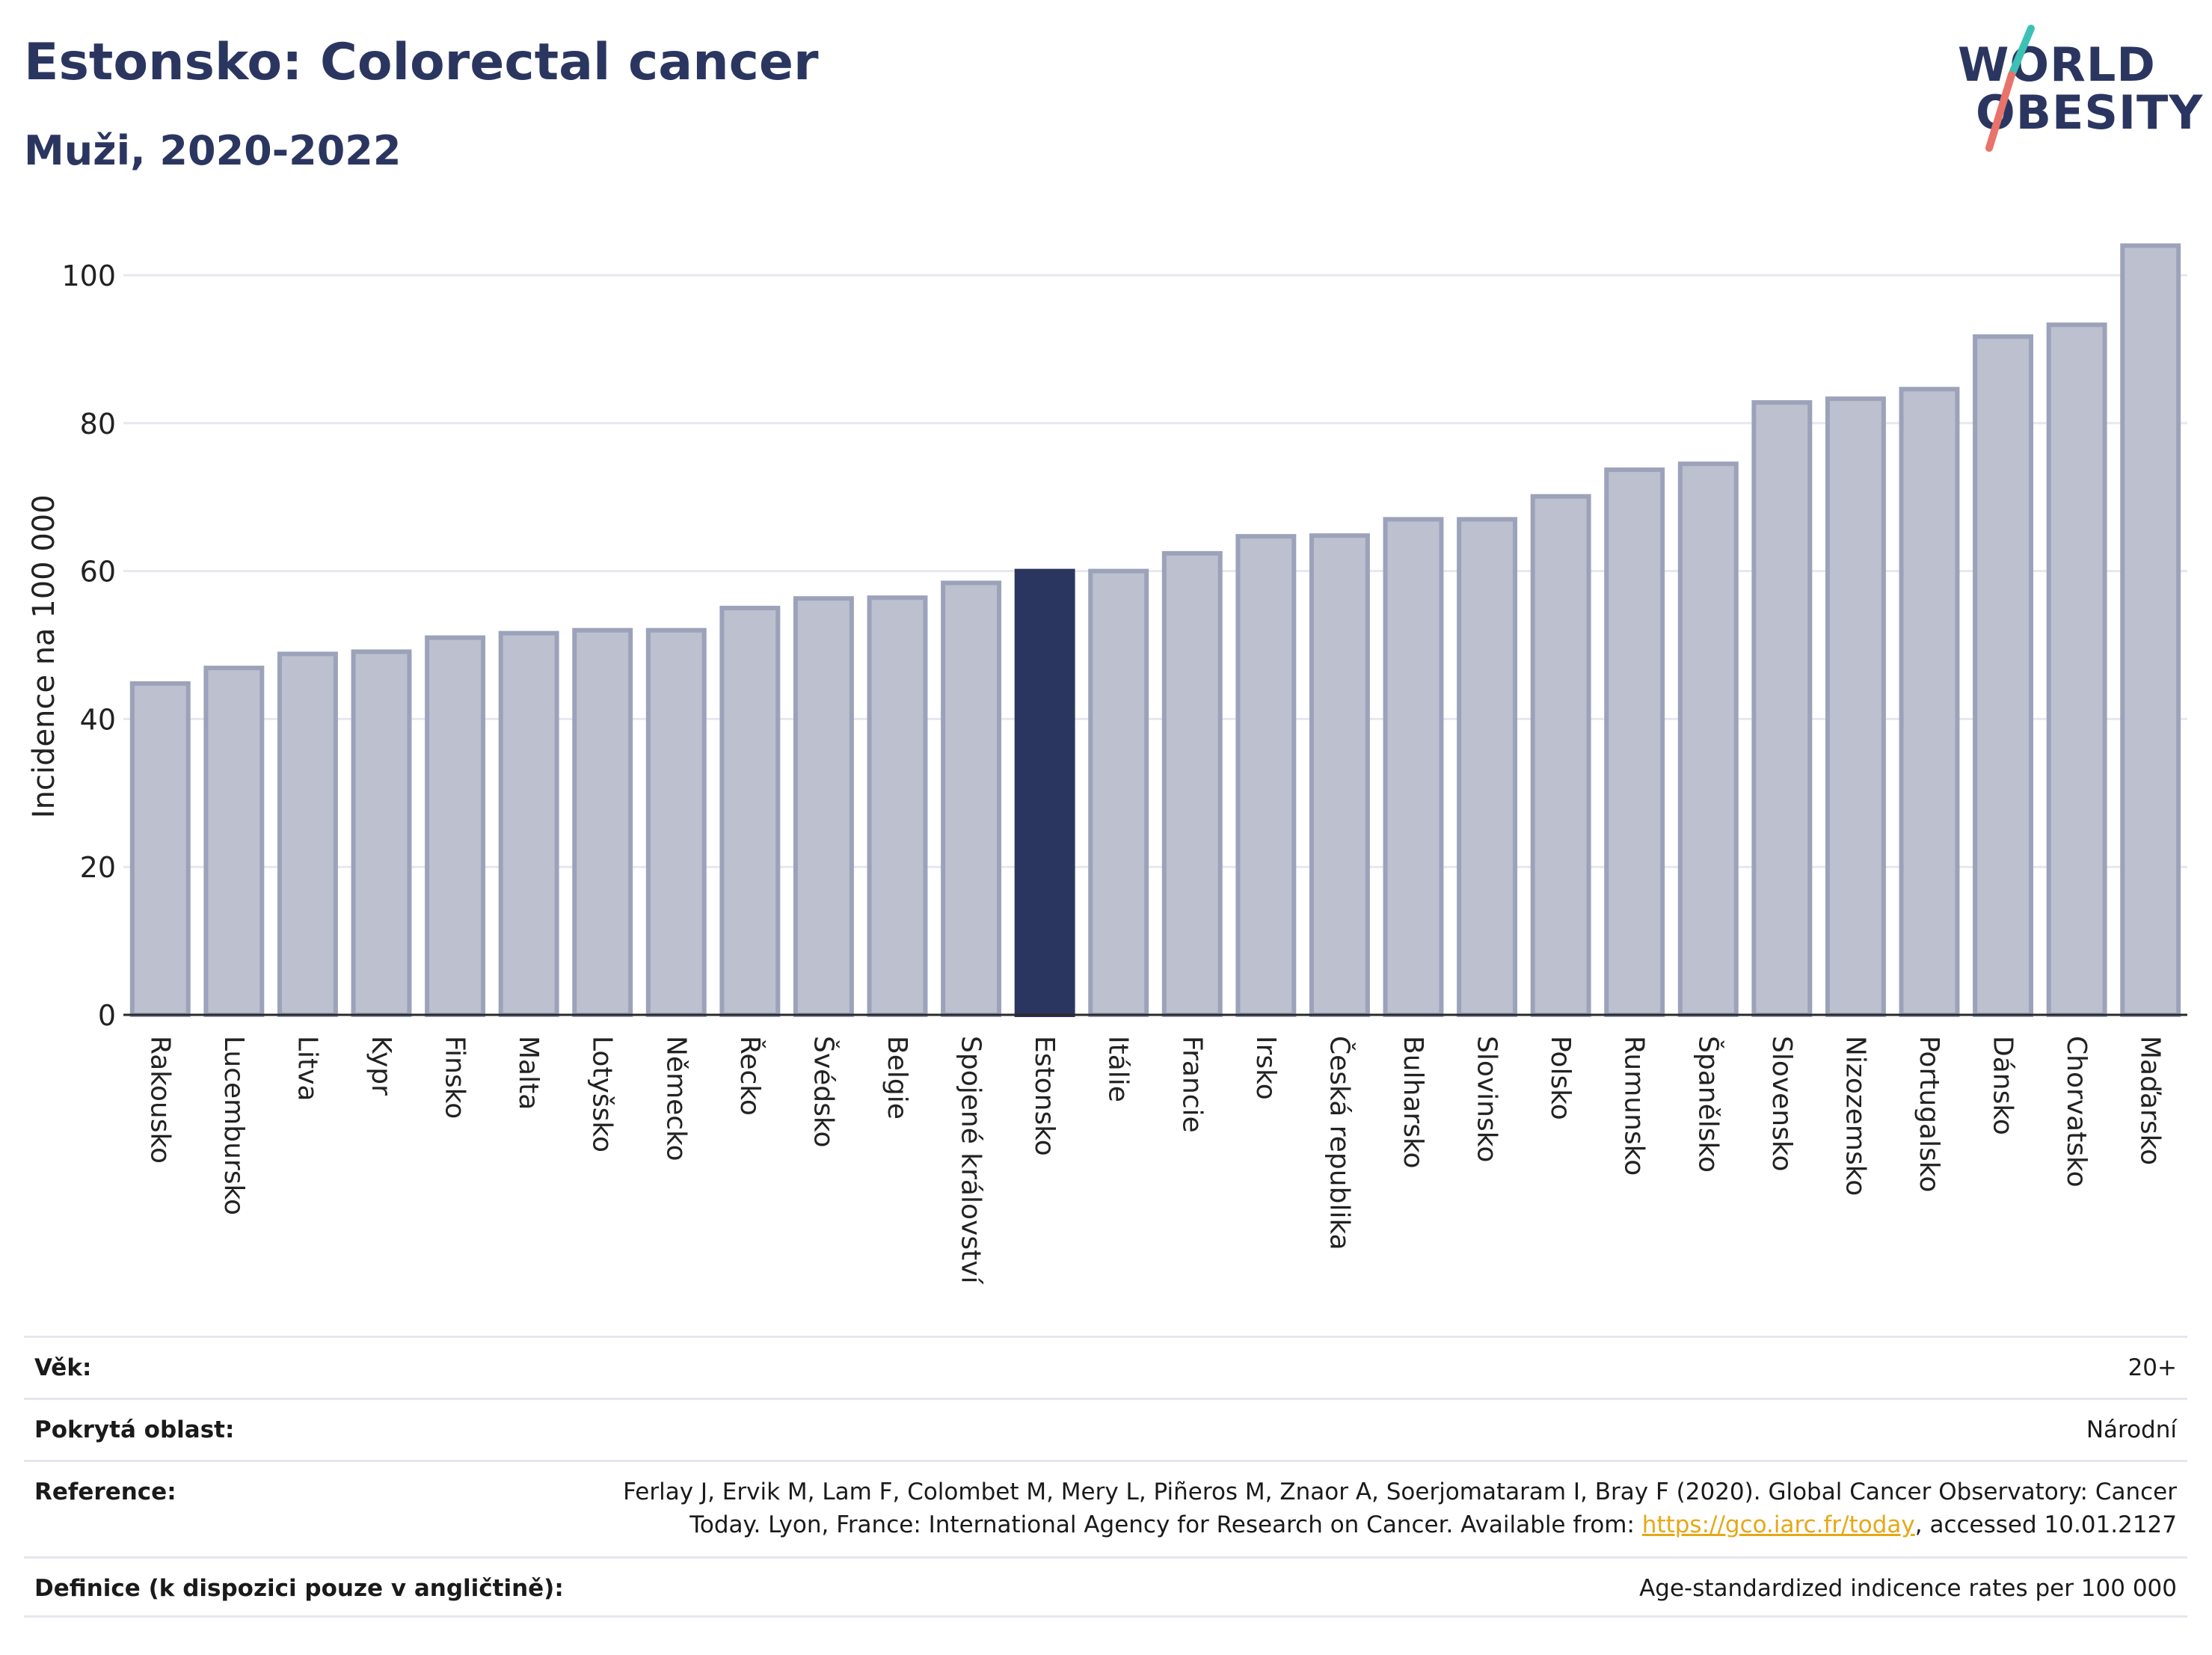 The width and height of the screenshot is (2212, 1655). I want to click on bar-Spojené království, so click(971, 798).